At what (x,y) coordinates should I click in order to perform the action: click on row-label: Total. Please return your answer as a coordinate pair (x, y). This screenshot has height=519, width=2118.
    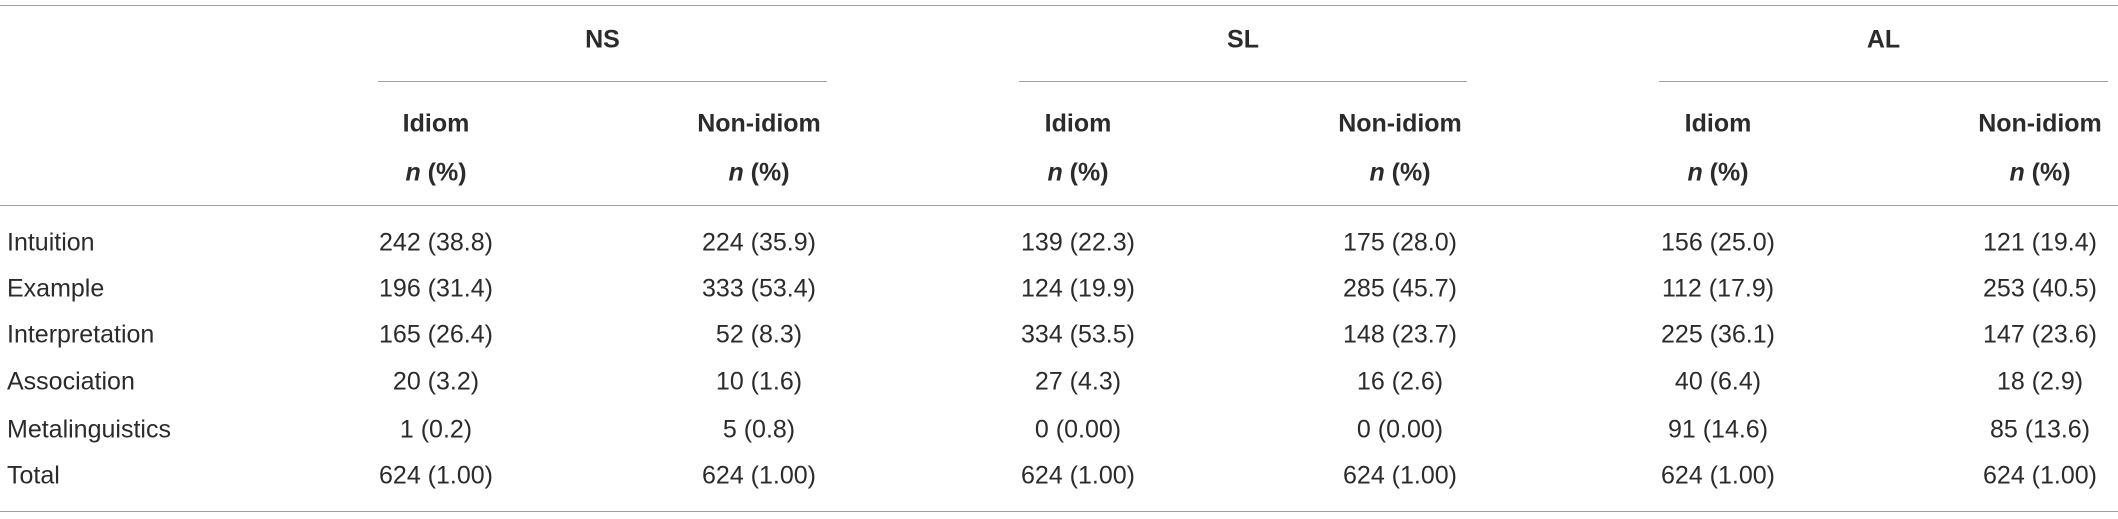
    Looking at the image, I should click on (33, 475).